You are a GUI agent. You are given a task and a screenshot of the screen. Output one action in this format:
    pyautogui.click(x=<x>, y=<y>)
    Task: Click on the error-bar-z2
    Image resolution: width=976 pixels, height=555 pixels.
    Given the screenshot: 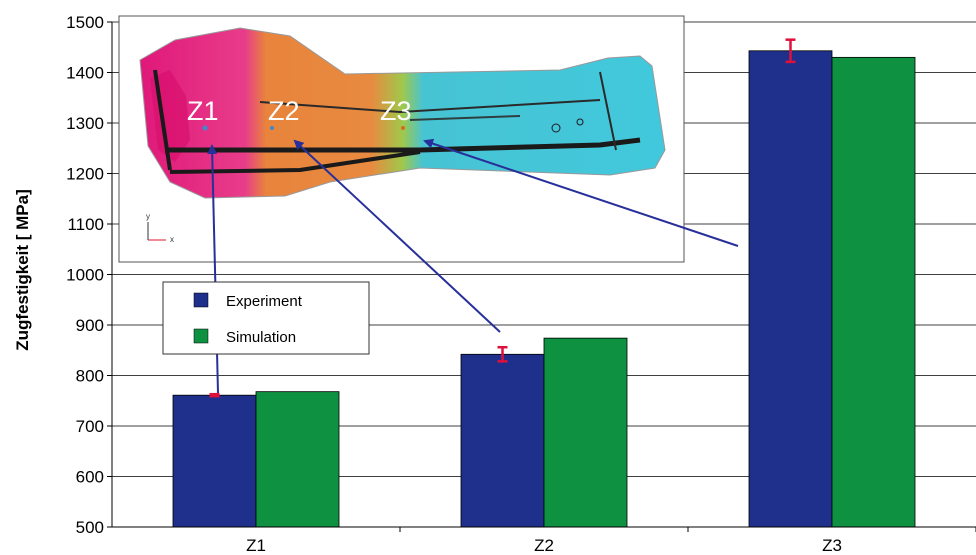 What is the action you would take?
    pyautogui.click(x=502, y=354)
    